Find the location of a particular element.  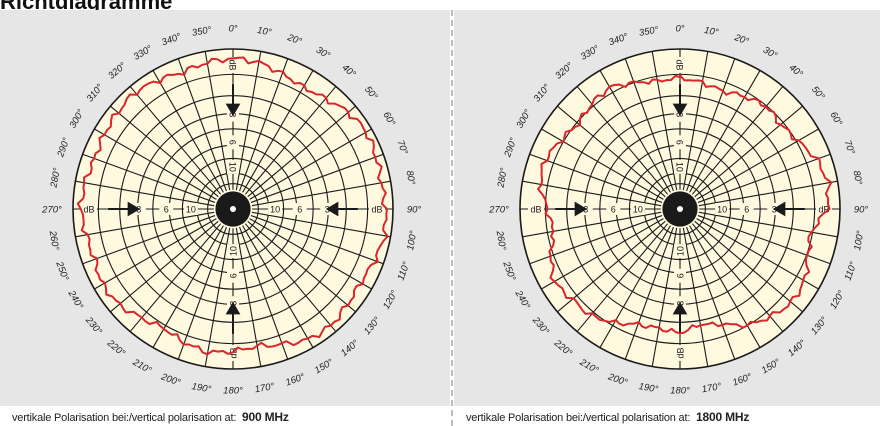

db-label: dB is located at coordinates (535, 210).